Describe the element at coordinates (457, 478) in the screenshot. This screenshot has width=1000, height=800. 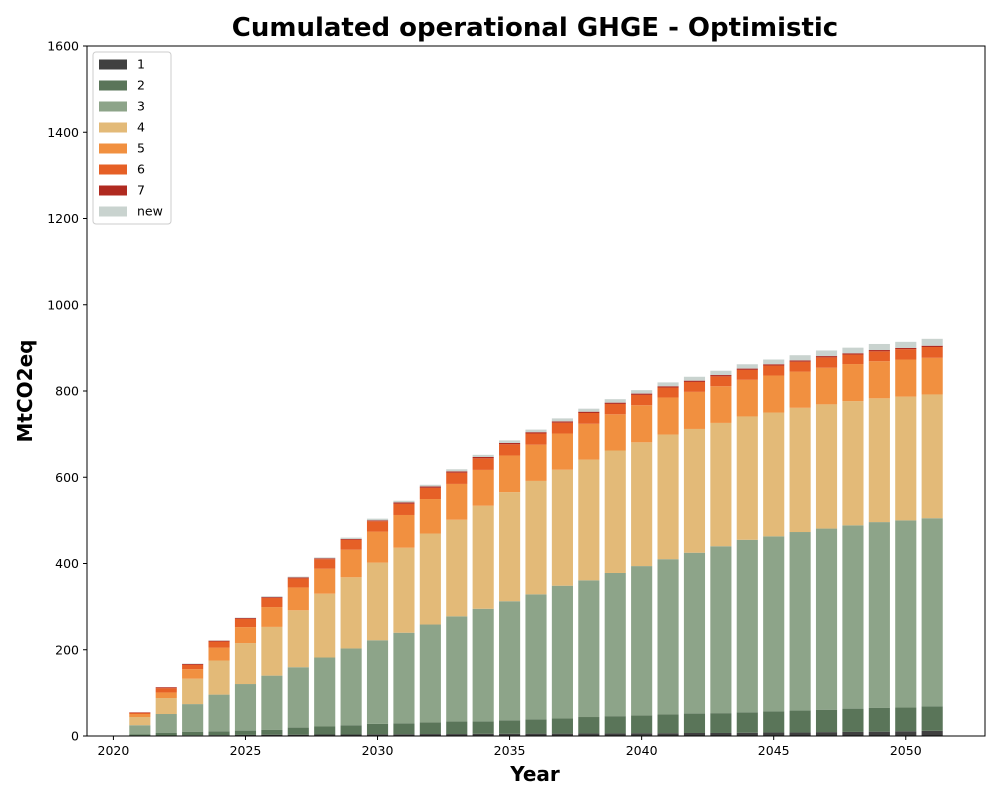
I see `bar-6-2033` at that location.